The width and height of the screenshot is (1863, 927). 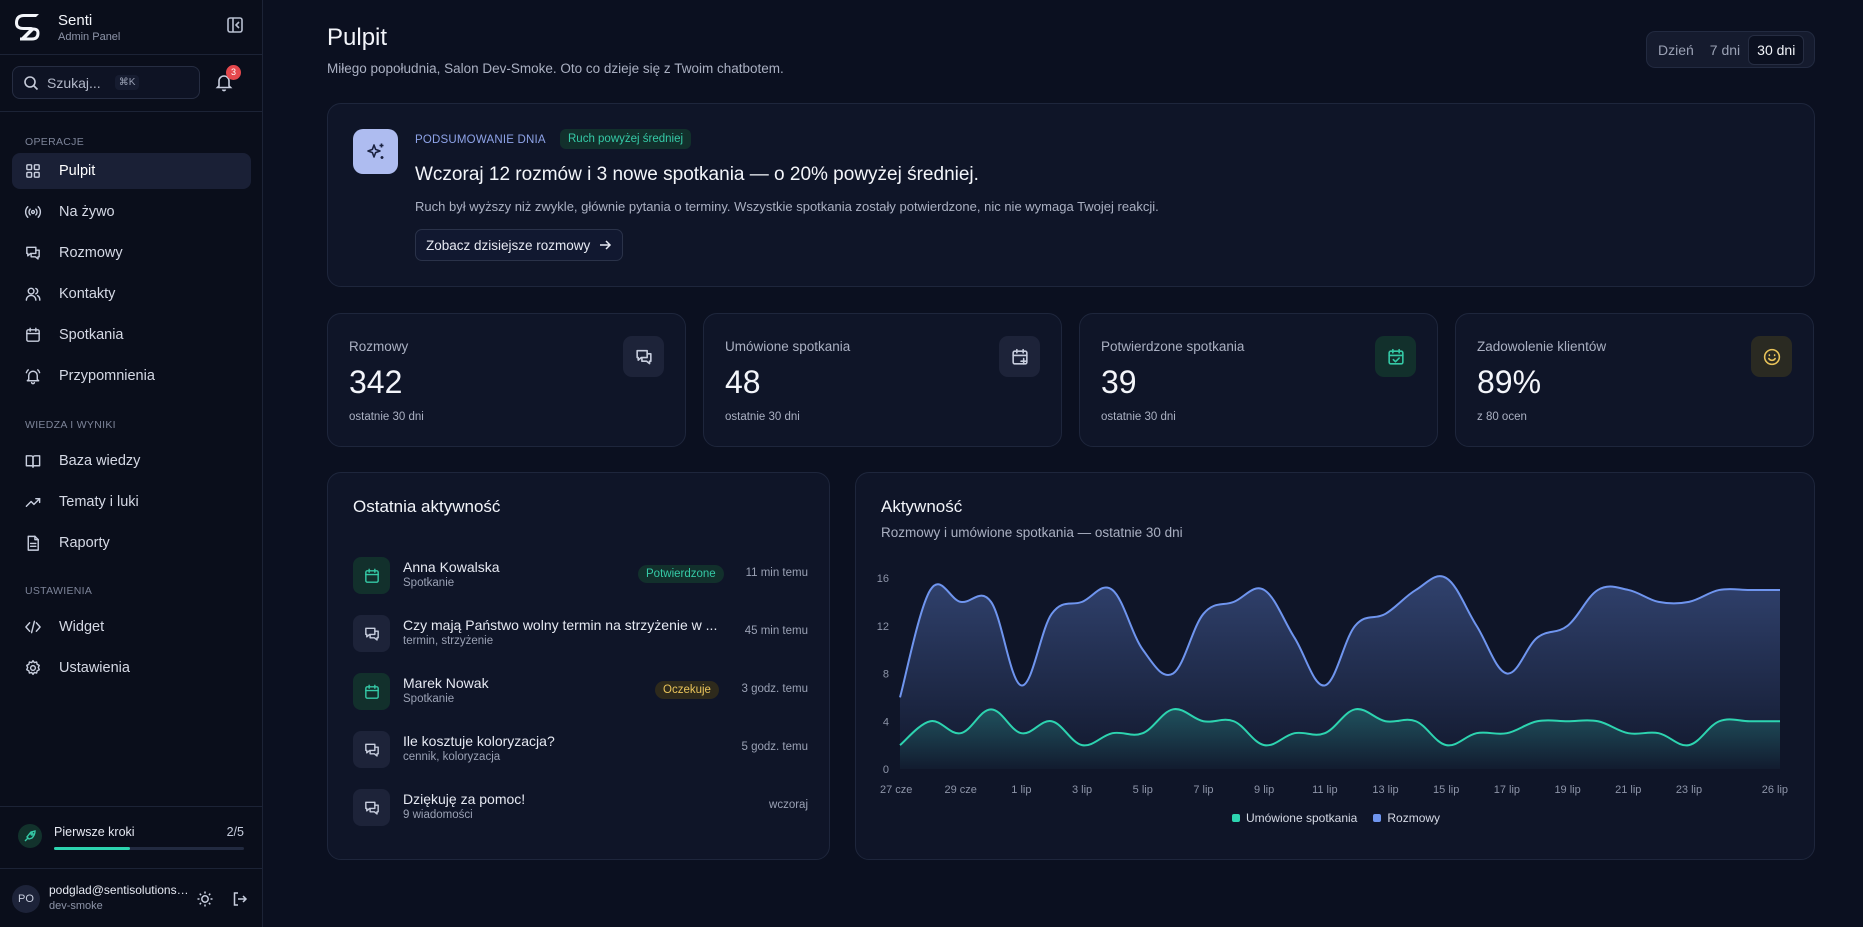 What do you see at coordinates (106, 82) in the screenshot?
I see `search-input: Szukaj... ⌘K` at bounding box center [106, 82].